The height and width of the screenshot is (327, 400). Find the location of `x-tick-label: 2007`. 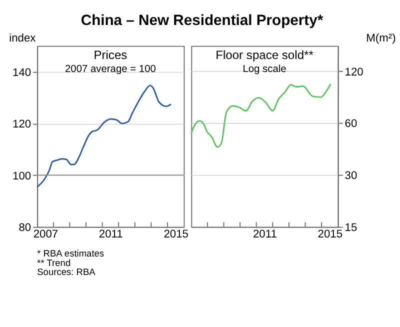

x-tick-label: 2007 is located at coordinates (45, 234).